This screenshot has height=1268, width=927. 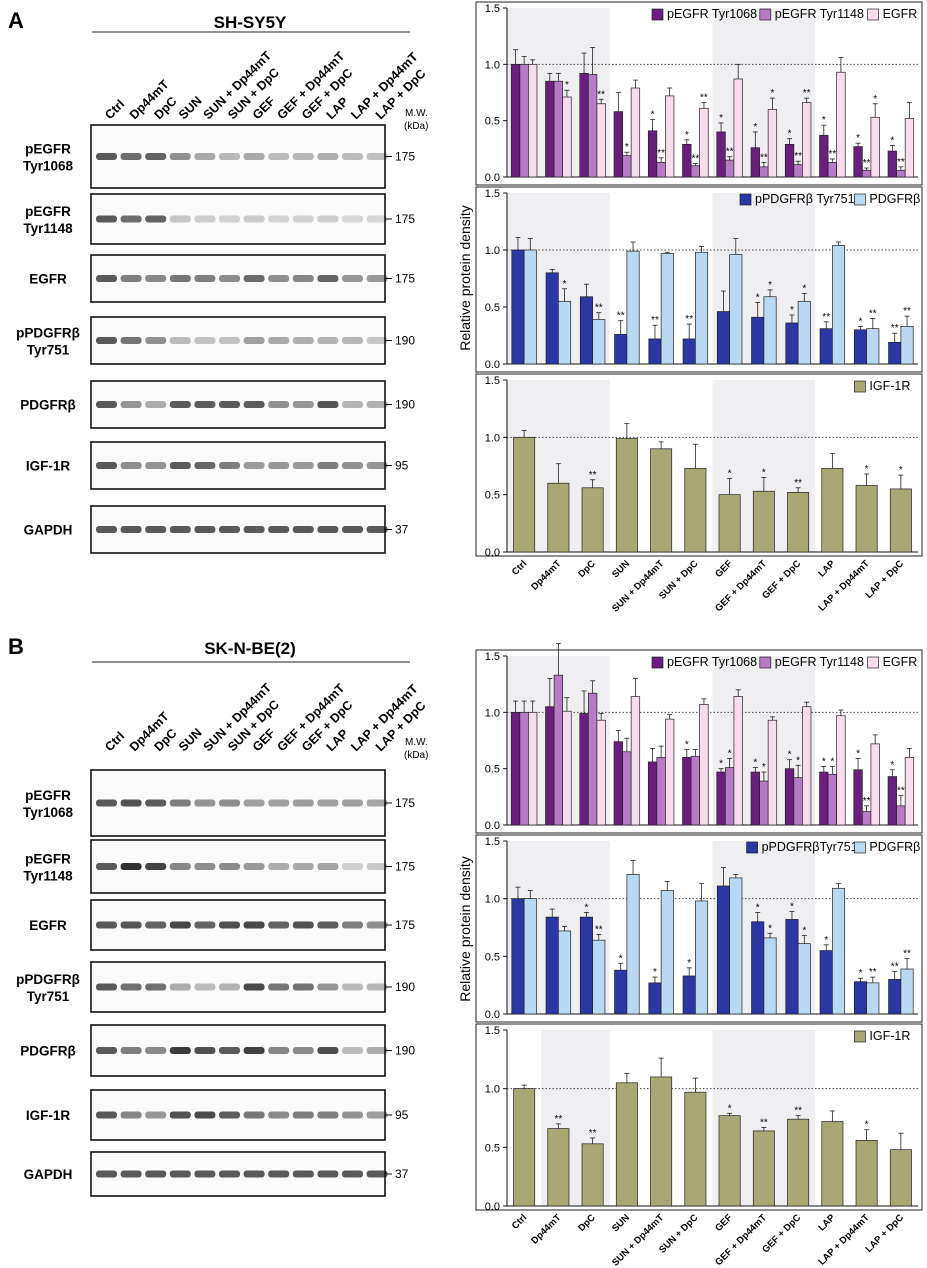 What do you see at coordinates (712, 14) in the screenshot?
I see `legend-label: pEGFR Tyr1068` at bounding box center [712, 14].